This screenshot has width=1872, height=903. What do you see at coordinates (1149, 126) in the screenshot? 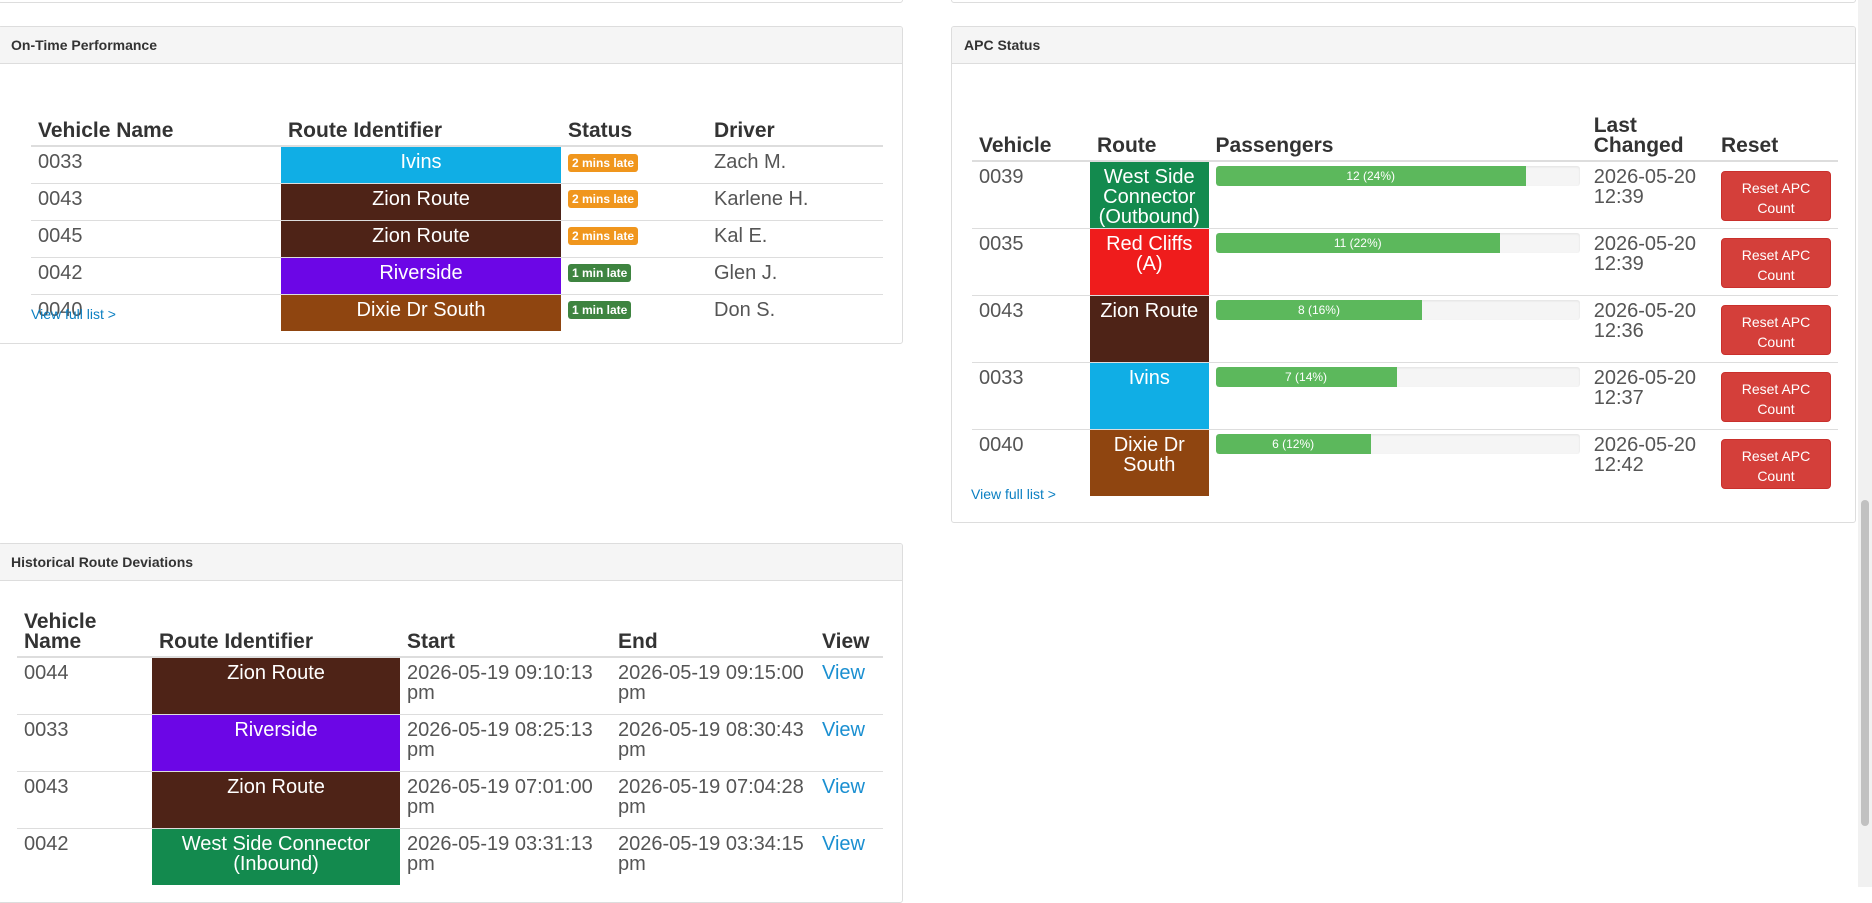
I see `col-route: Route` at bounding box center [1149, 126].